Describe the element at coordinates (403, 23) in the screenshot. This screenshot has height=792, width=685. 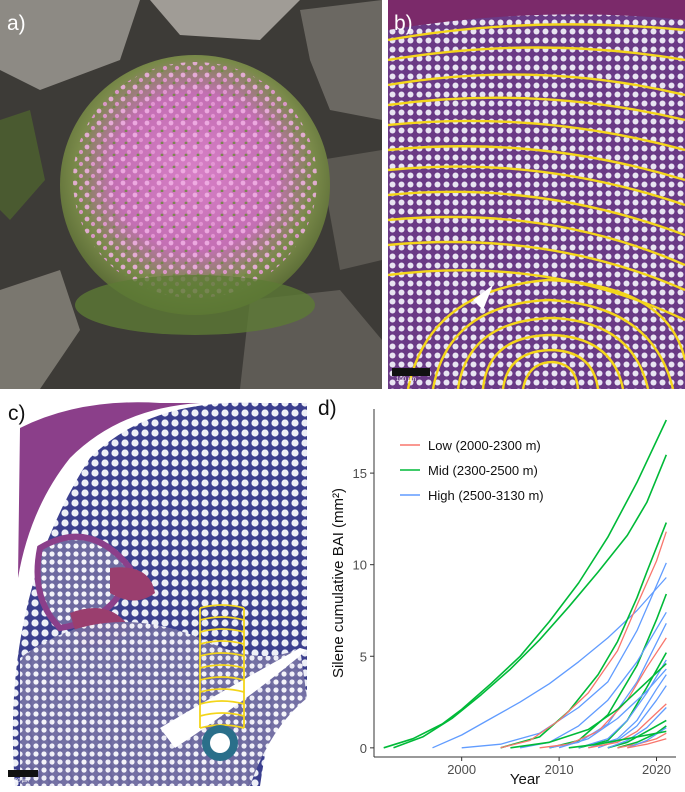
I see `panel-b-label: b)` at that location.